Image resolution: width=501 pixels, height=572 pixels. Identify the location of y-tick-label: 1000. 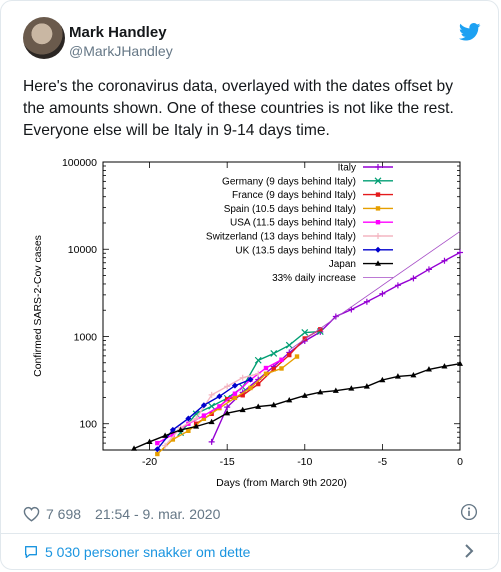
(86, 337).